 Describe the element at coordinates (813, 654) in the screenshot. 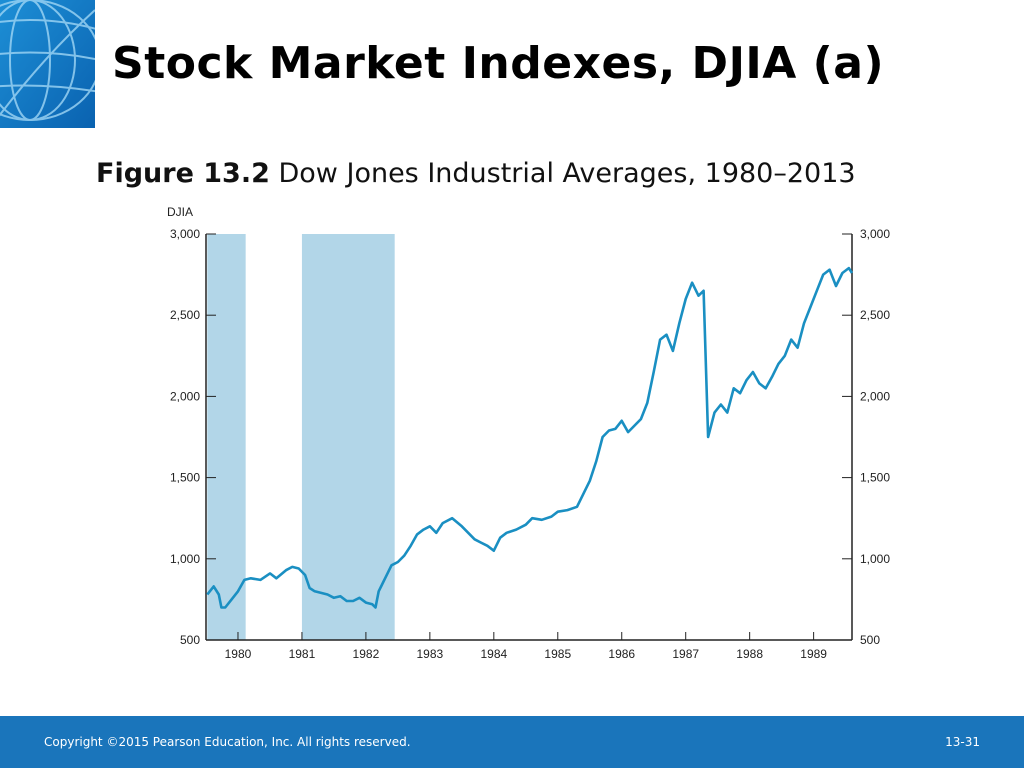

I see `x-tick-label: 1989` at that location.